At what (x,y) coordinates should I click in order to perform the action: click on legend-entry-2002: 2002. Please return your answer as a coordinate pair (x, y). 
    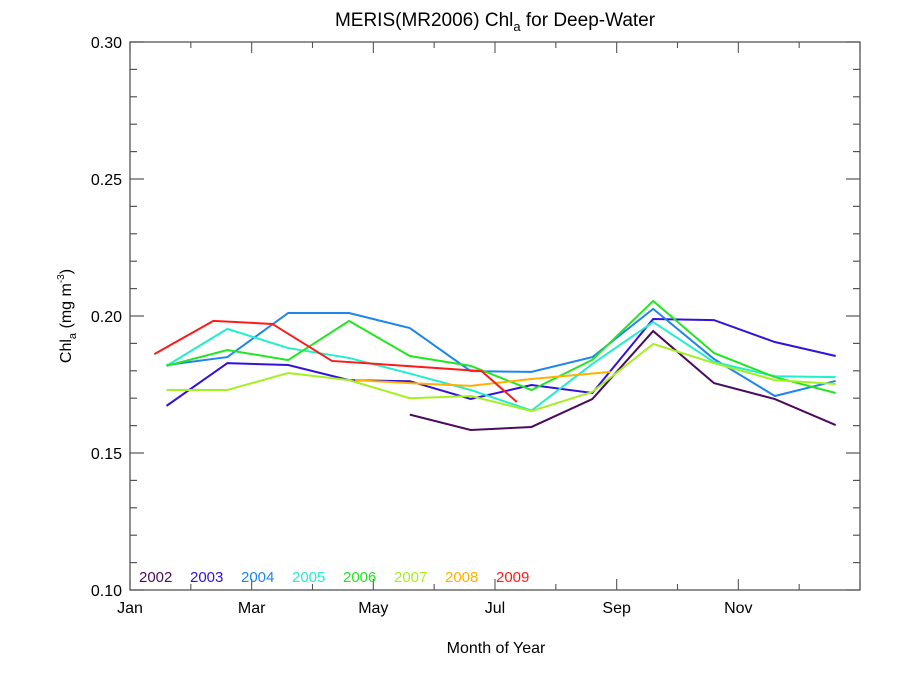
    Looking at the image, I should click on (155, 577).